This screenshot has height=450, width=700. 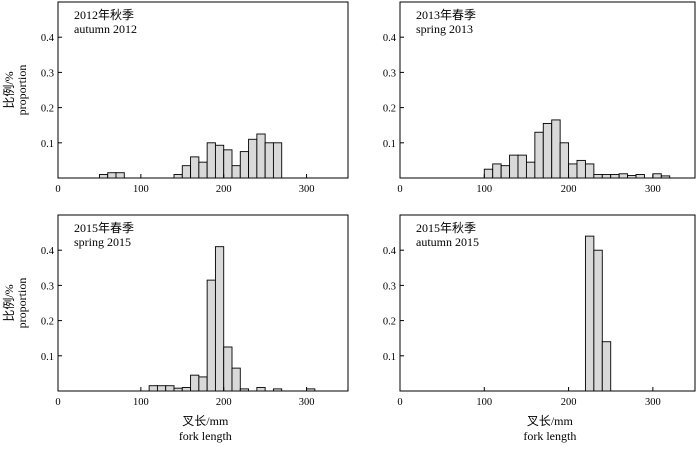 What do you see at coordinates (444, 29) in the screenshot?
I see `panel-subtitle: spring 2013` at bounding box center [444, 29].